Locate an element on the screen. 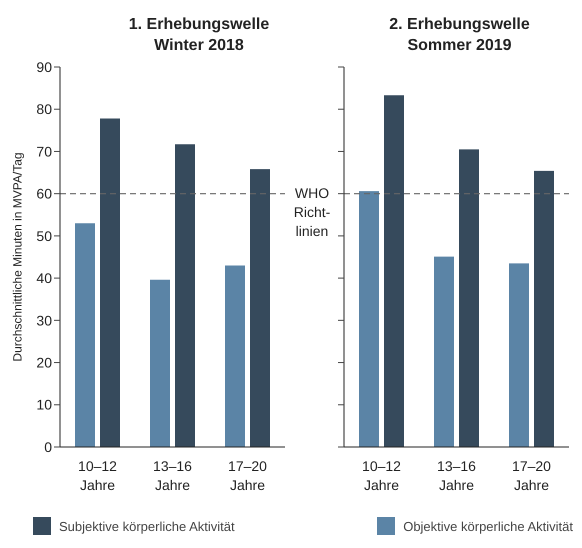  y-tick-label: 10 is located at coordinates (44, 404).